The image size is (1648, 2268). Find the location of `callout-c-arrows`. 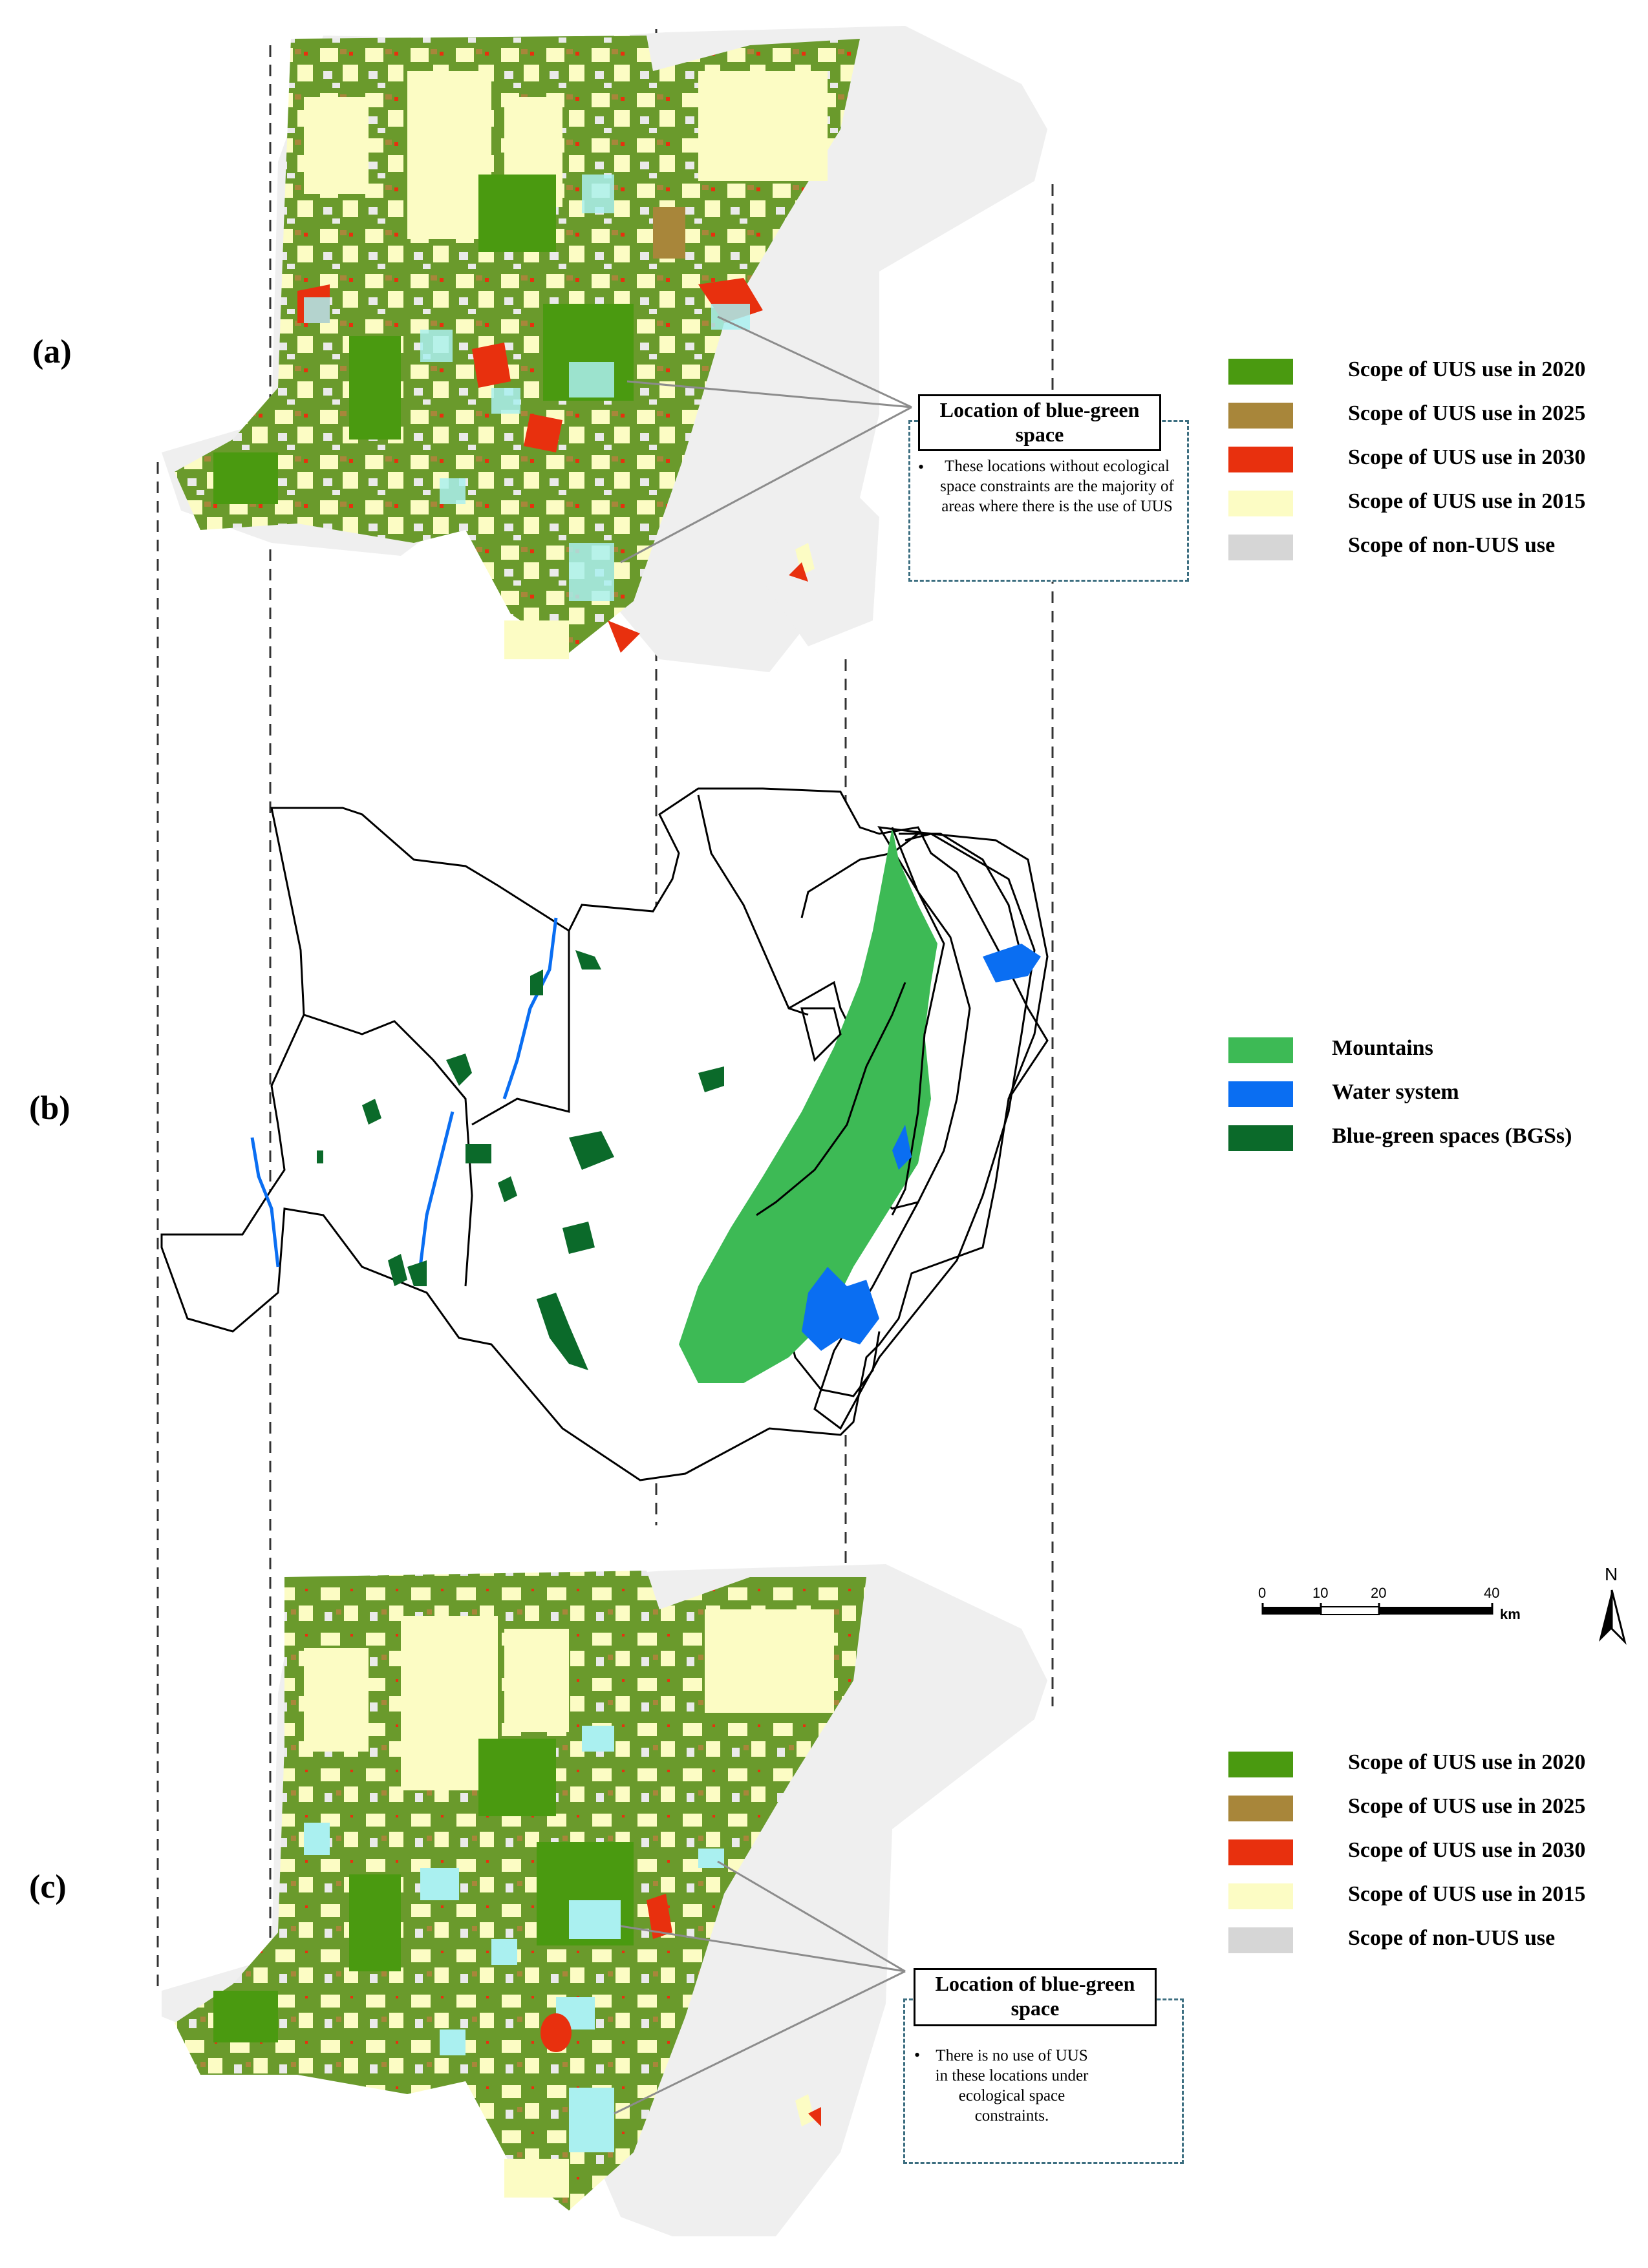

callout-c-arrows is located at coordinates (760, 1987).